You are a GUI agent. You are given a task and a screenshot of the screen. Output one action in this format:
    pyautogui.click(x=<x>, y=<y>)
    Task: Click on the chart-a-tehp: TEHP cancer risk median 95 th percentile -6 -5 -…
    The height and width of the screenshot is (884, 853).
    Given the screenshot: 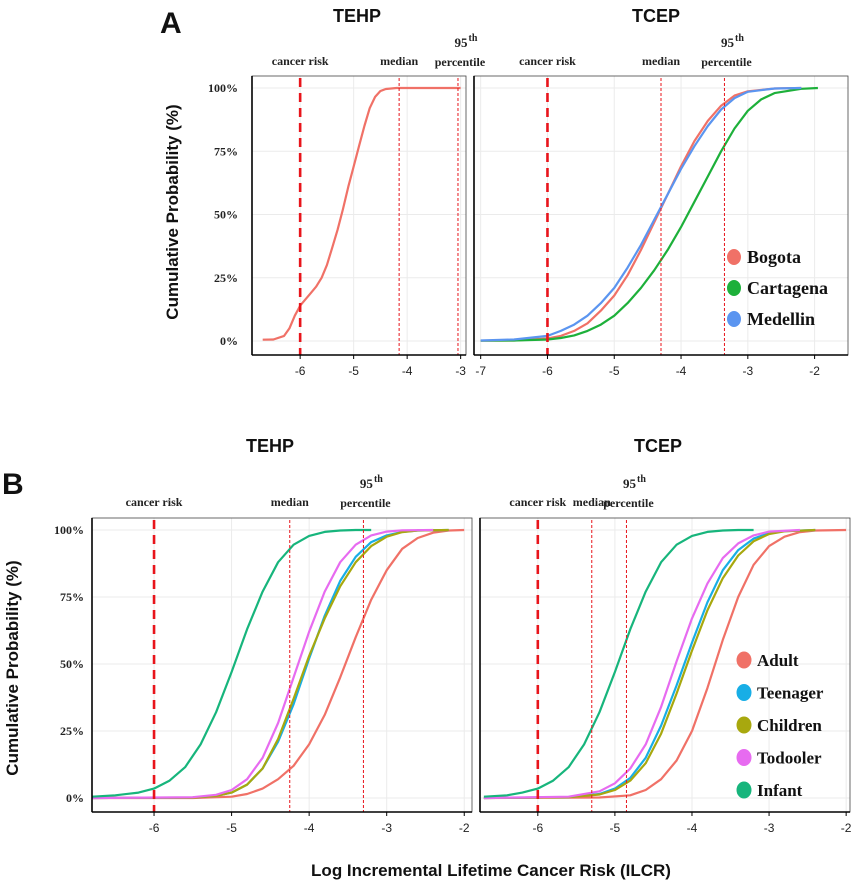 What is the action you would take?
    pyautogui.click(x=347, y=192)
    